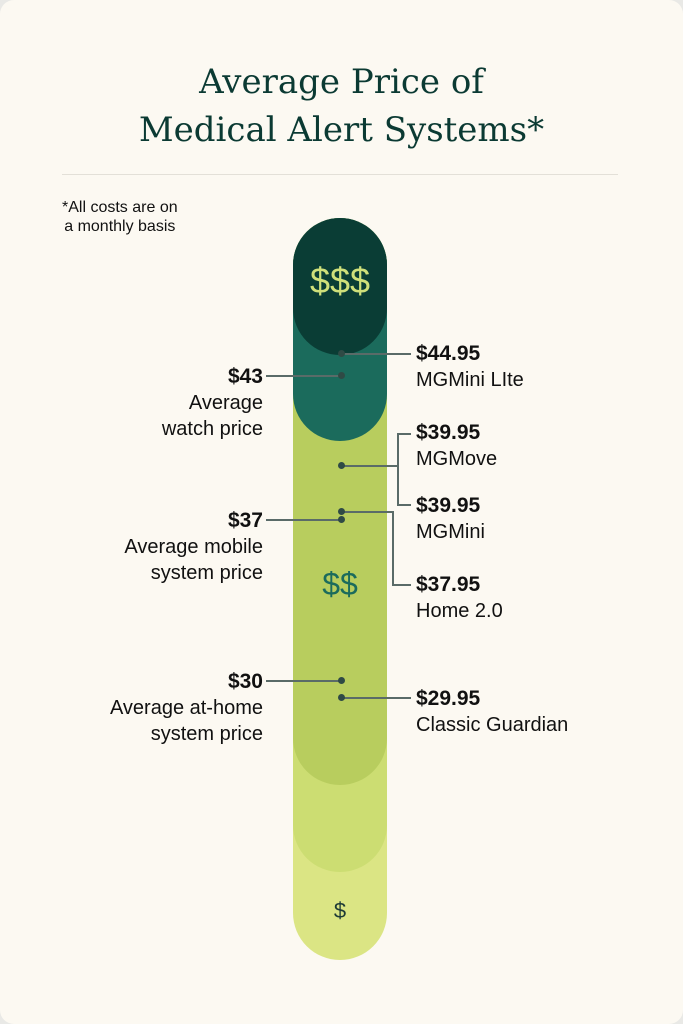 Image resolution: width=683 pixels, height=1024 pixels. What do you see at coordinates (303, 681) in the screenshot?
I see `connector-avg-home` at bounding box center [303, 681].